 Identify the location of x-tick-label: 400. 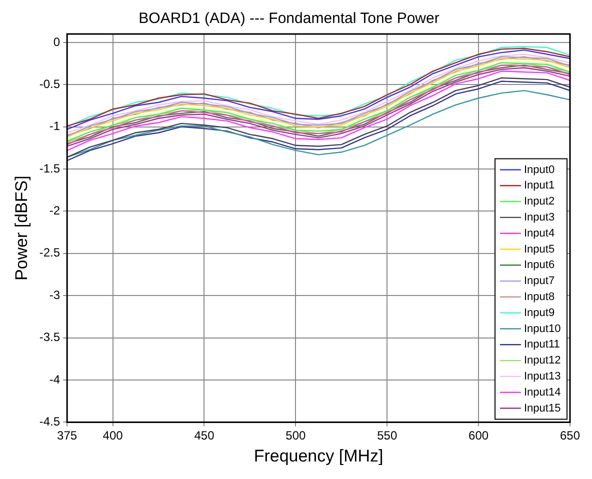
(113, 435).